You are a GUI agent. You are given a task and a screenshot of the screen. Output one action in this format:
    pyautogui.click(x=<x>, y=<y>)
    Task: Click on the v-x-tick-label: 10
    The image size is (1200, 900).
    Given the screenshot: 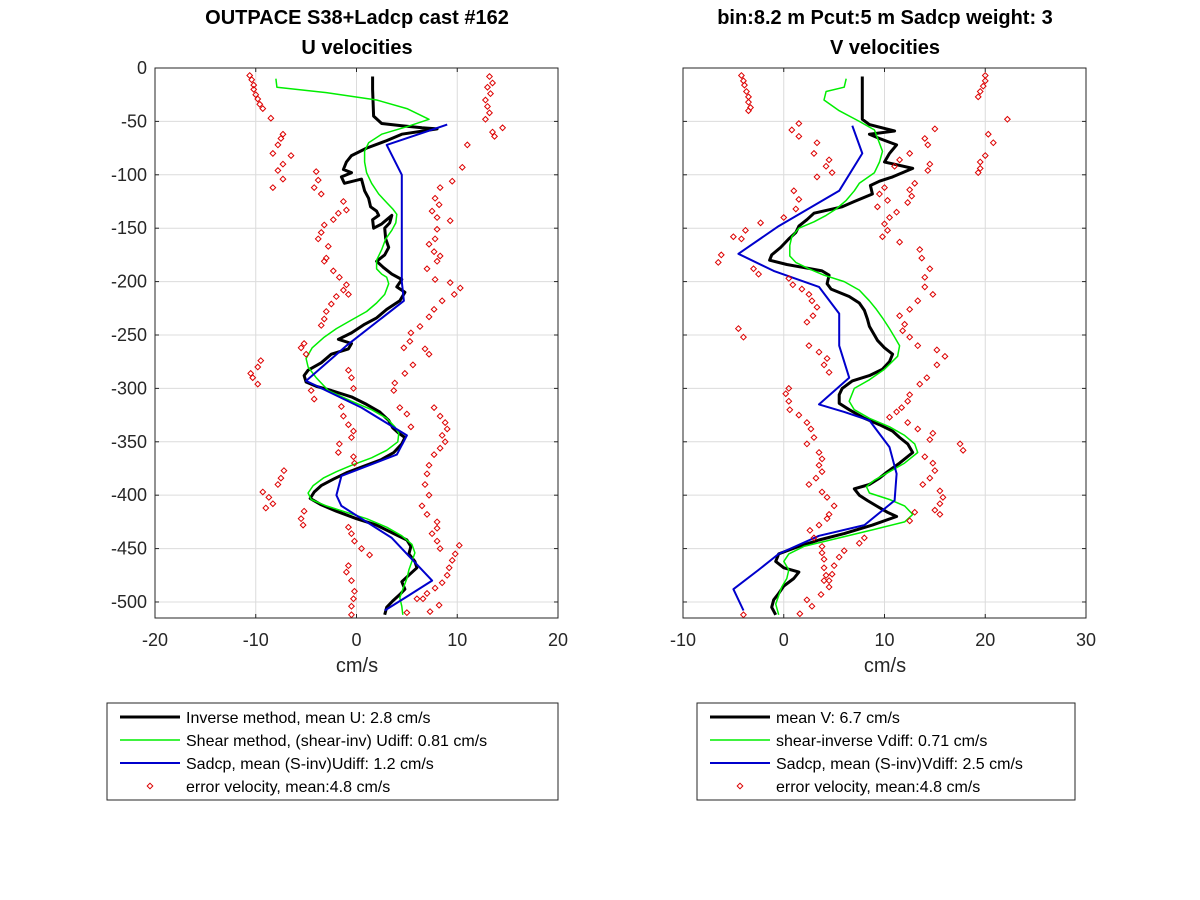 What is the action you would take?
    pyautogui.click(x=884, y=640)
    